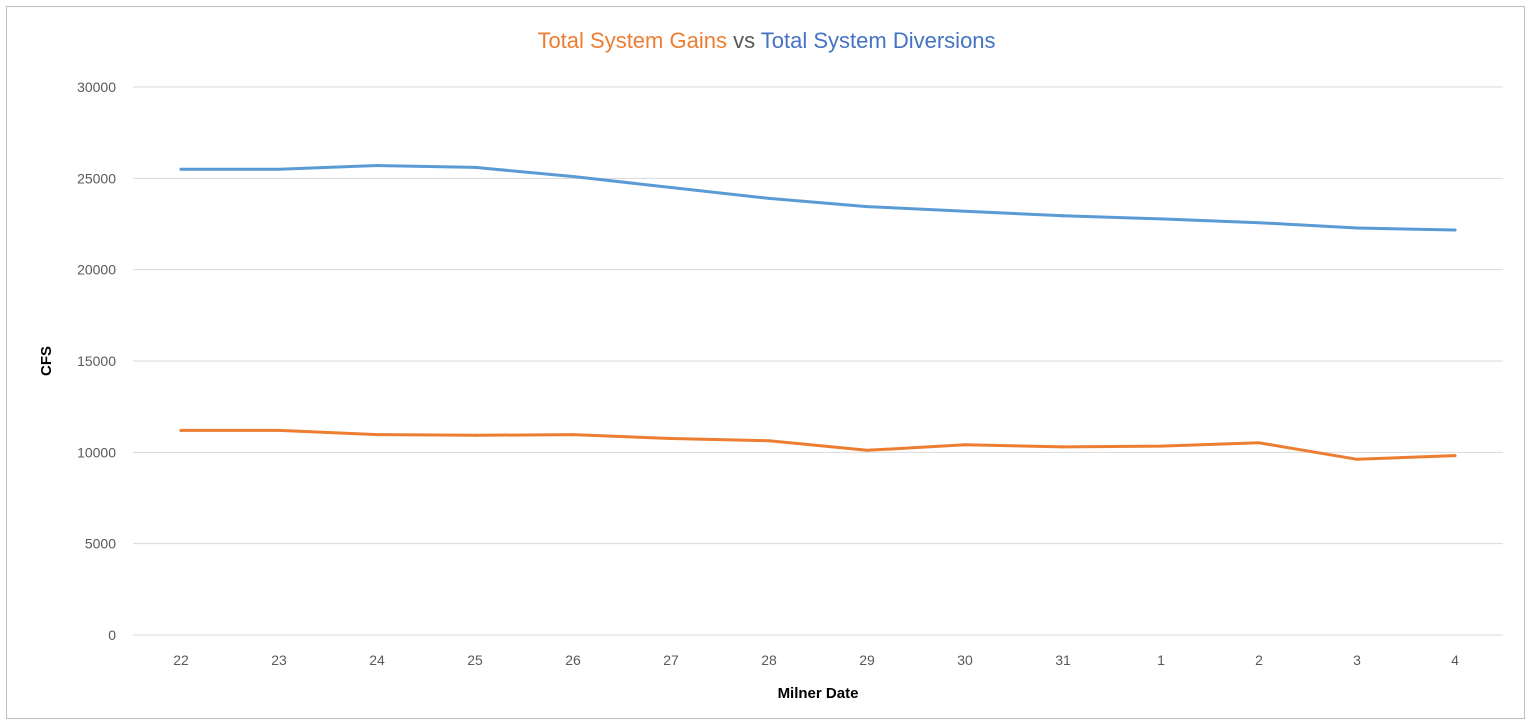 This screenshot has height=727, width=1533. I want to click on y-axis-title: CFS, so click(46, 361).